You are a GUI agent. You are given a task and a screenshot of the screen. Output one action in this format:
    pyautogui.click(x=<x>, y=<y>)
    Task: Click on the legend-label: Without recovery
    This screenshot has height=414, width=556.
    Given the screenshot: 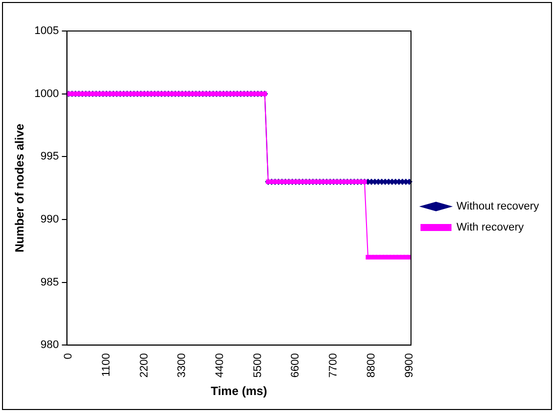 What is the action you would take?
    pyautogui.click(x=498, y=206)
    